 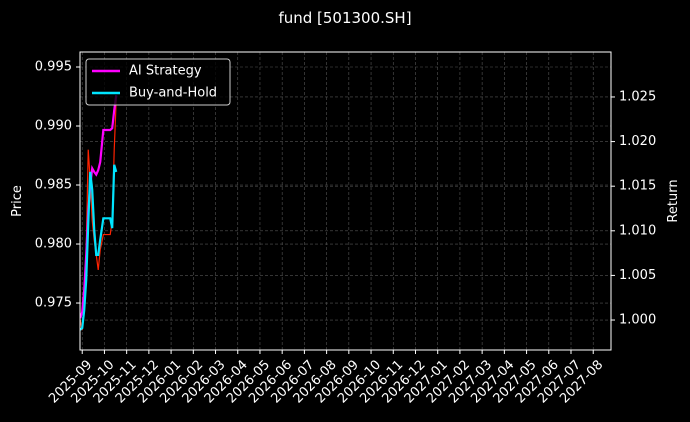 What do you see at coordinates (53, 185) in the screenshot?
I see `y-tick-label: 0.985` at bounding box center [53, 185].